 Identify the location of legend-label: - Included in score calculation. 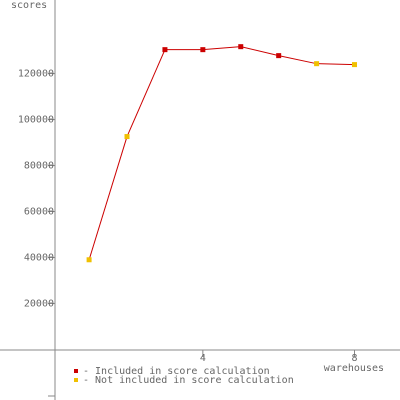
(176, 371).